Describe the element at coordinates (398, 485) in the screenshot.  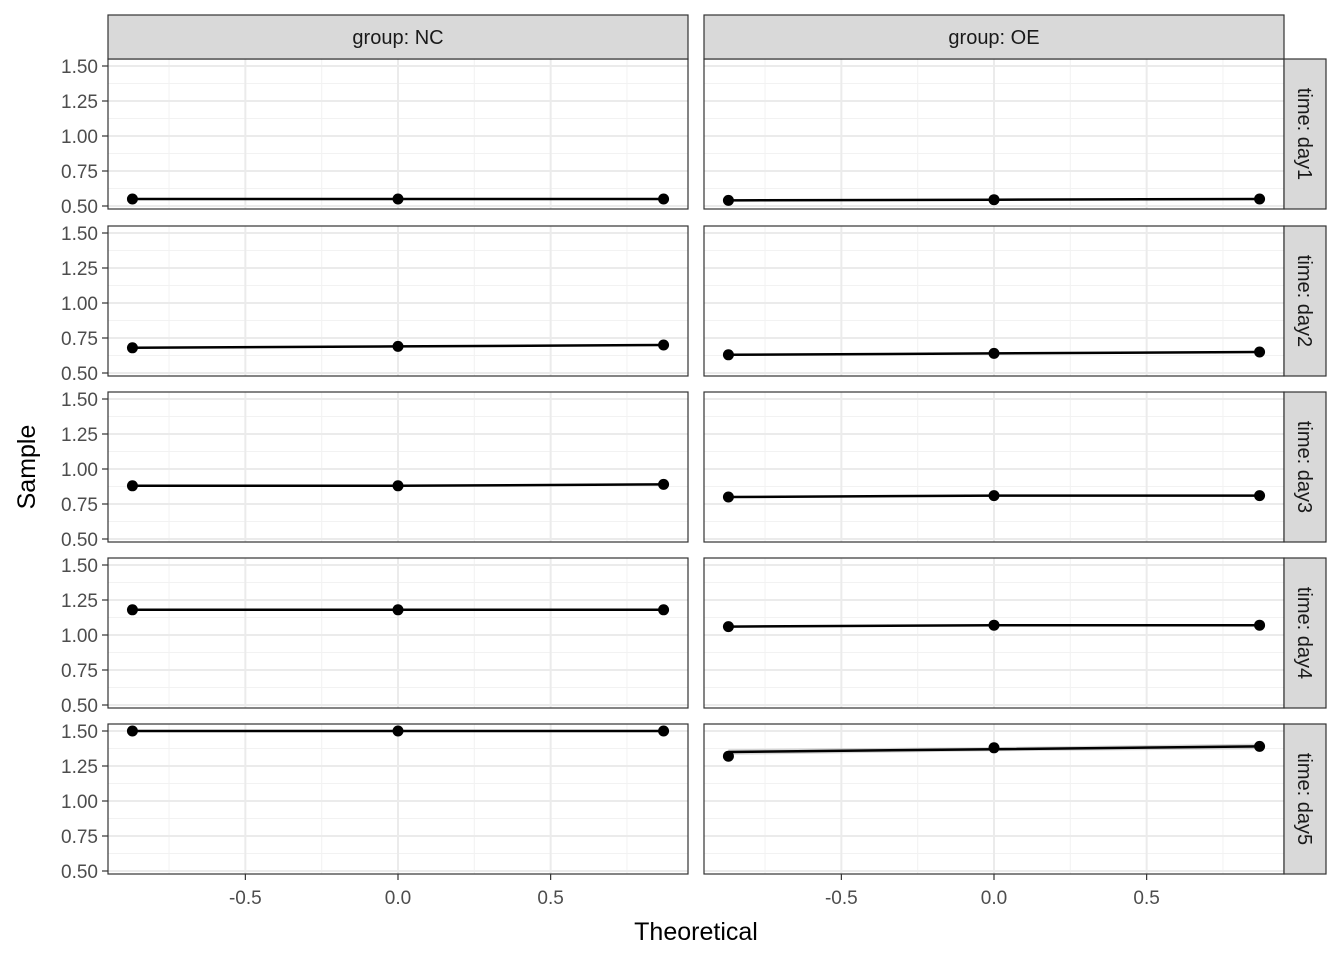
I see `series-day3-NC` at that location.